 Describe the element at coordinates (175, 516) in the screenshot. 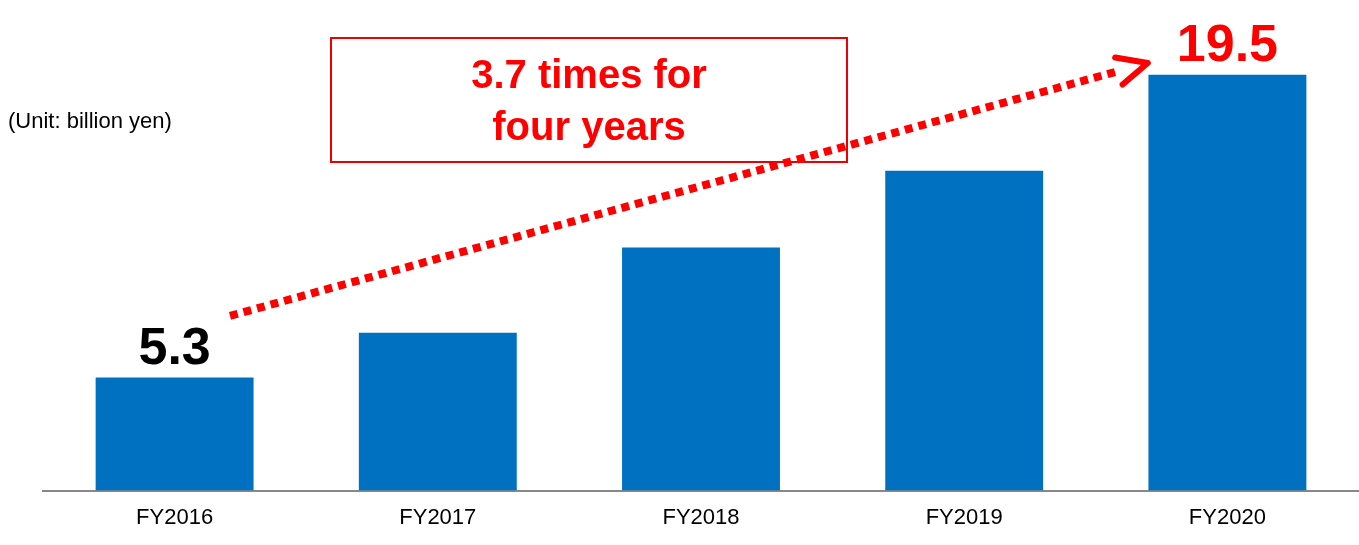

I see `x-tick-label: FY2016` at that location.